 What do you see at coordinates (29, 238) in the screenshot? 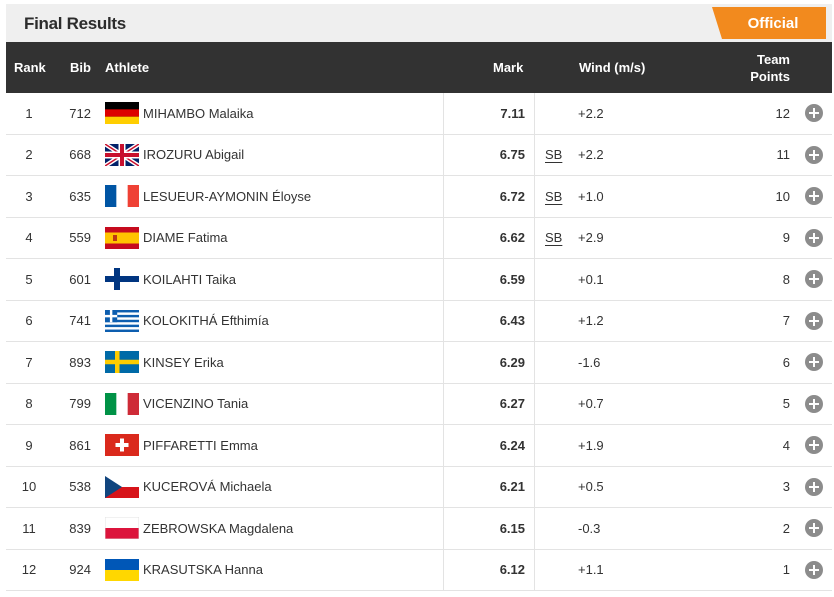
I see `rank-cell: 4` at bounding box center [29, 238].